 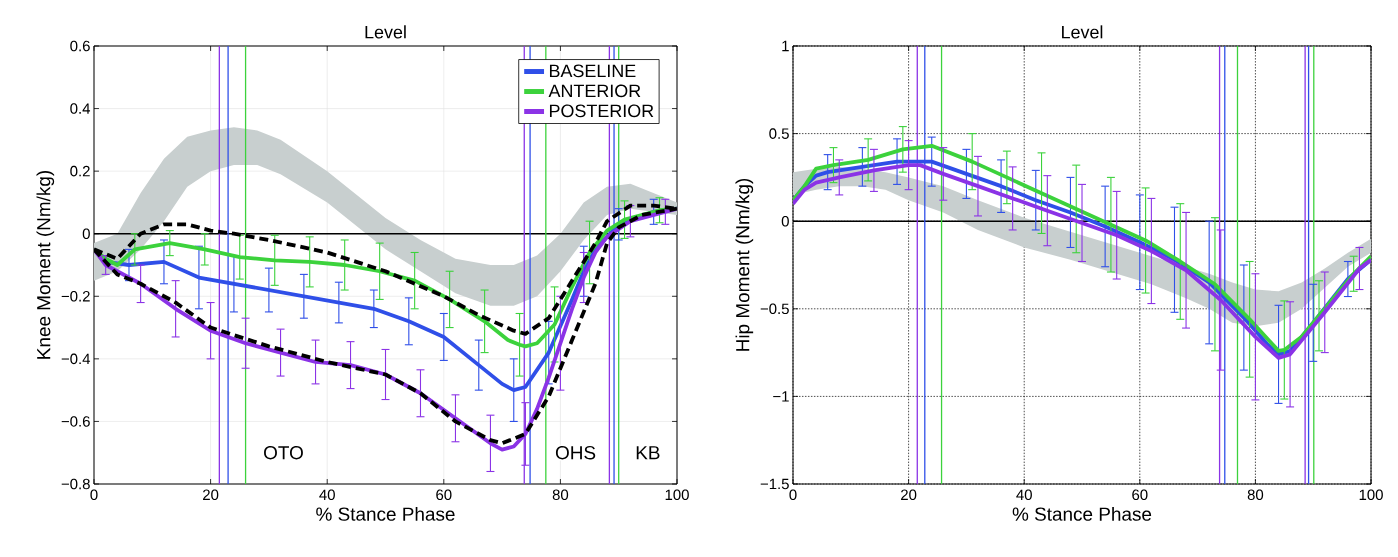 What do you see at coordinates (75, 296) in the screenshot?
I see `y-tick-label: −0.2` at bounding box center [75, 296].